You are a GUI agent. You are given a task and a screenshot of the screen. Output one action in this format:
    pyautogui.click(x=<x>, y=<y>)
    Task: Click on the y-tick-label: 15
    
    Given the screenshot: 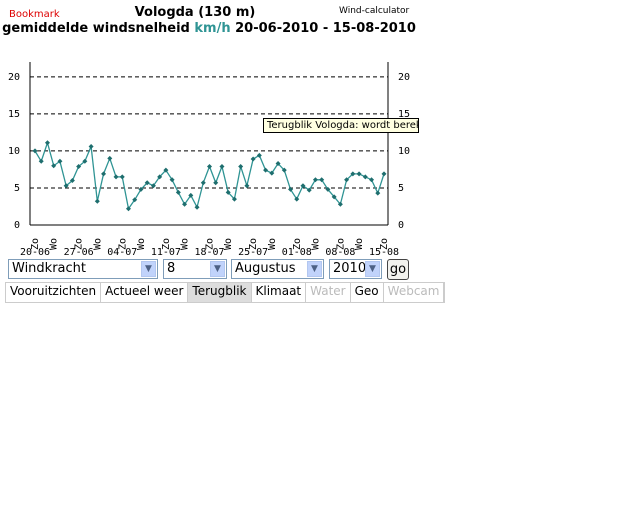 What is the action you would take?
    pyautogui.click(x=14, y=114)
    